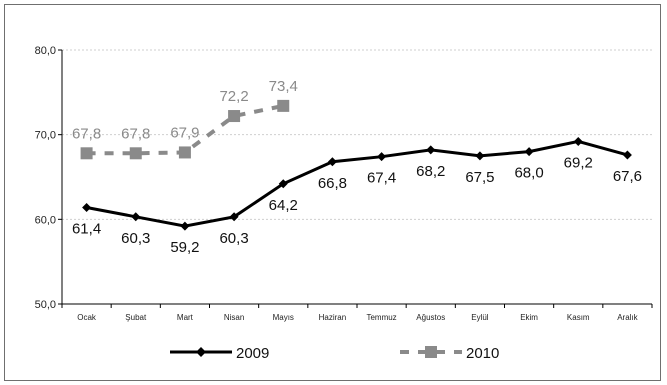 The height and width of the screenshot is (385, 667). What do you see at coordinates (333, 317) in the screenshot?
I see `x-tick-label: Haziran` at bounding box center [333, 317].